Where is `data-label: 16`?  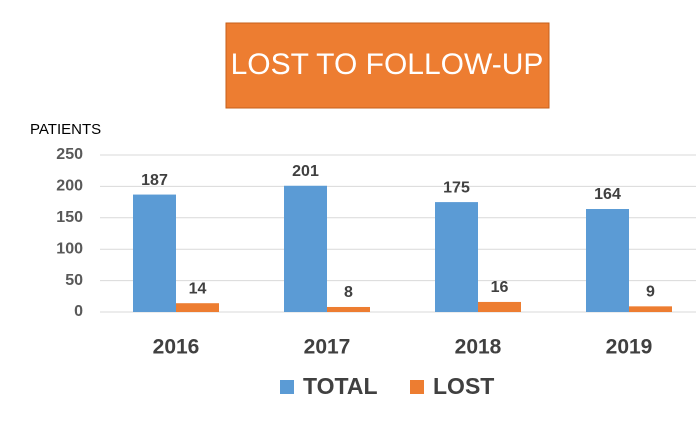 data-label: 16 is located at coordinates (500, 287).